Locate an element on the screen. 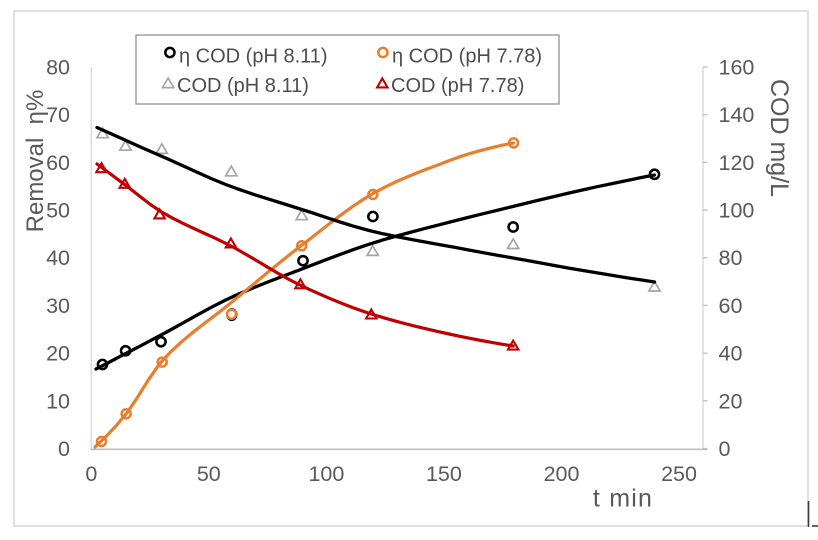  svg-text: COD mg/L is located at coordinates (779, 138).